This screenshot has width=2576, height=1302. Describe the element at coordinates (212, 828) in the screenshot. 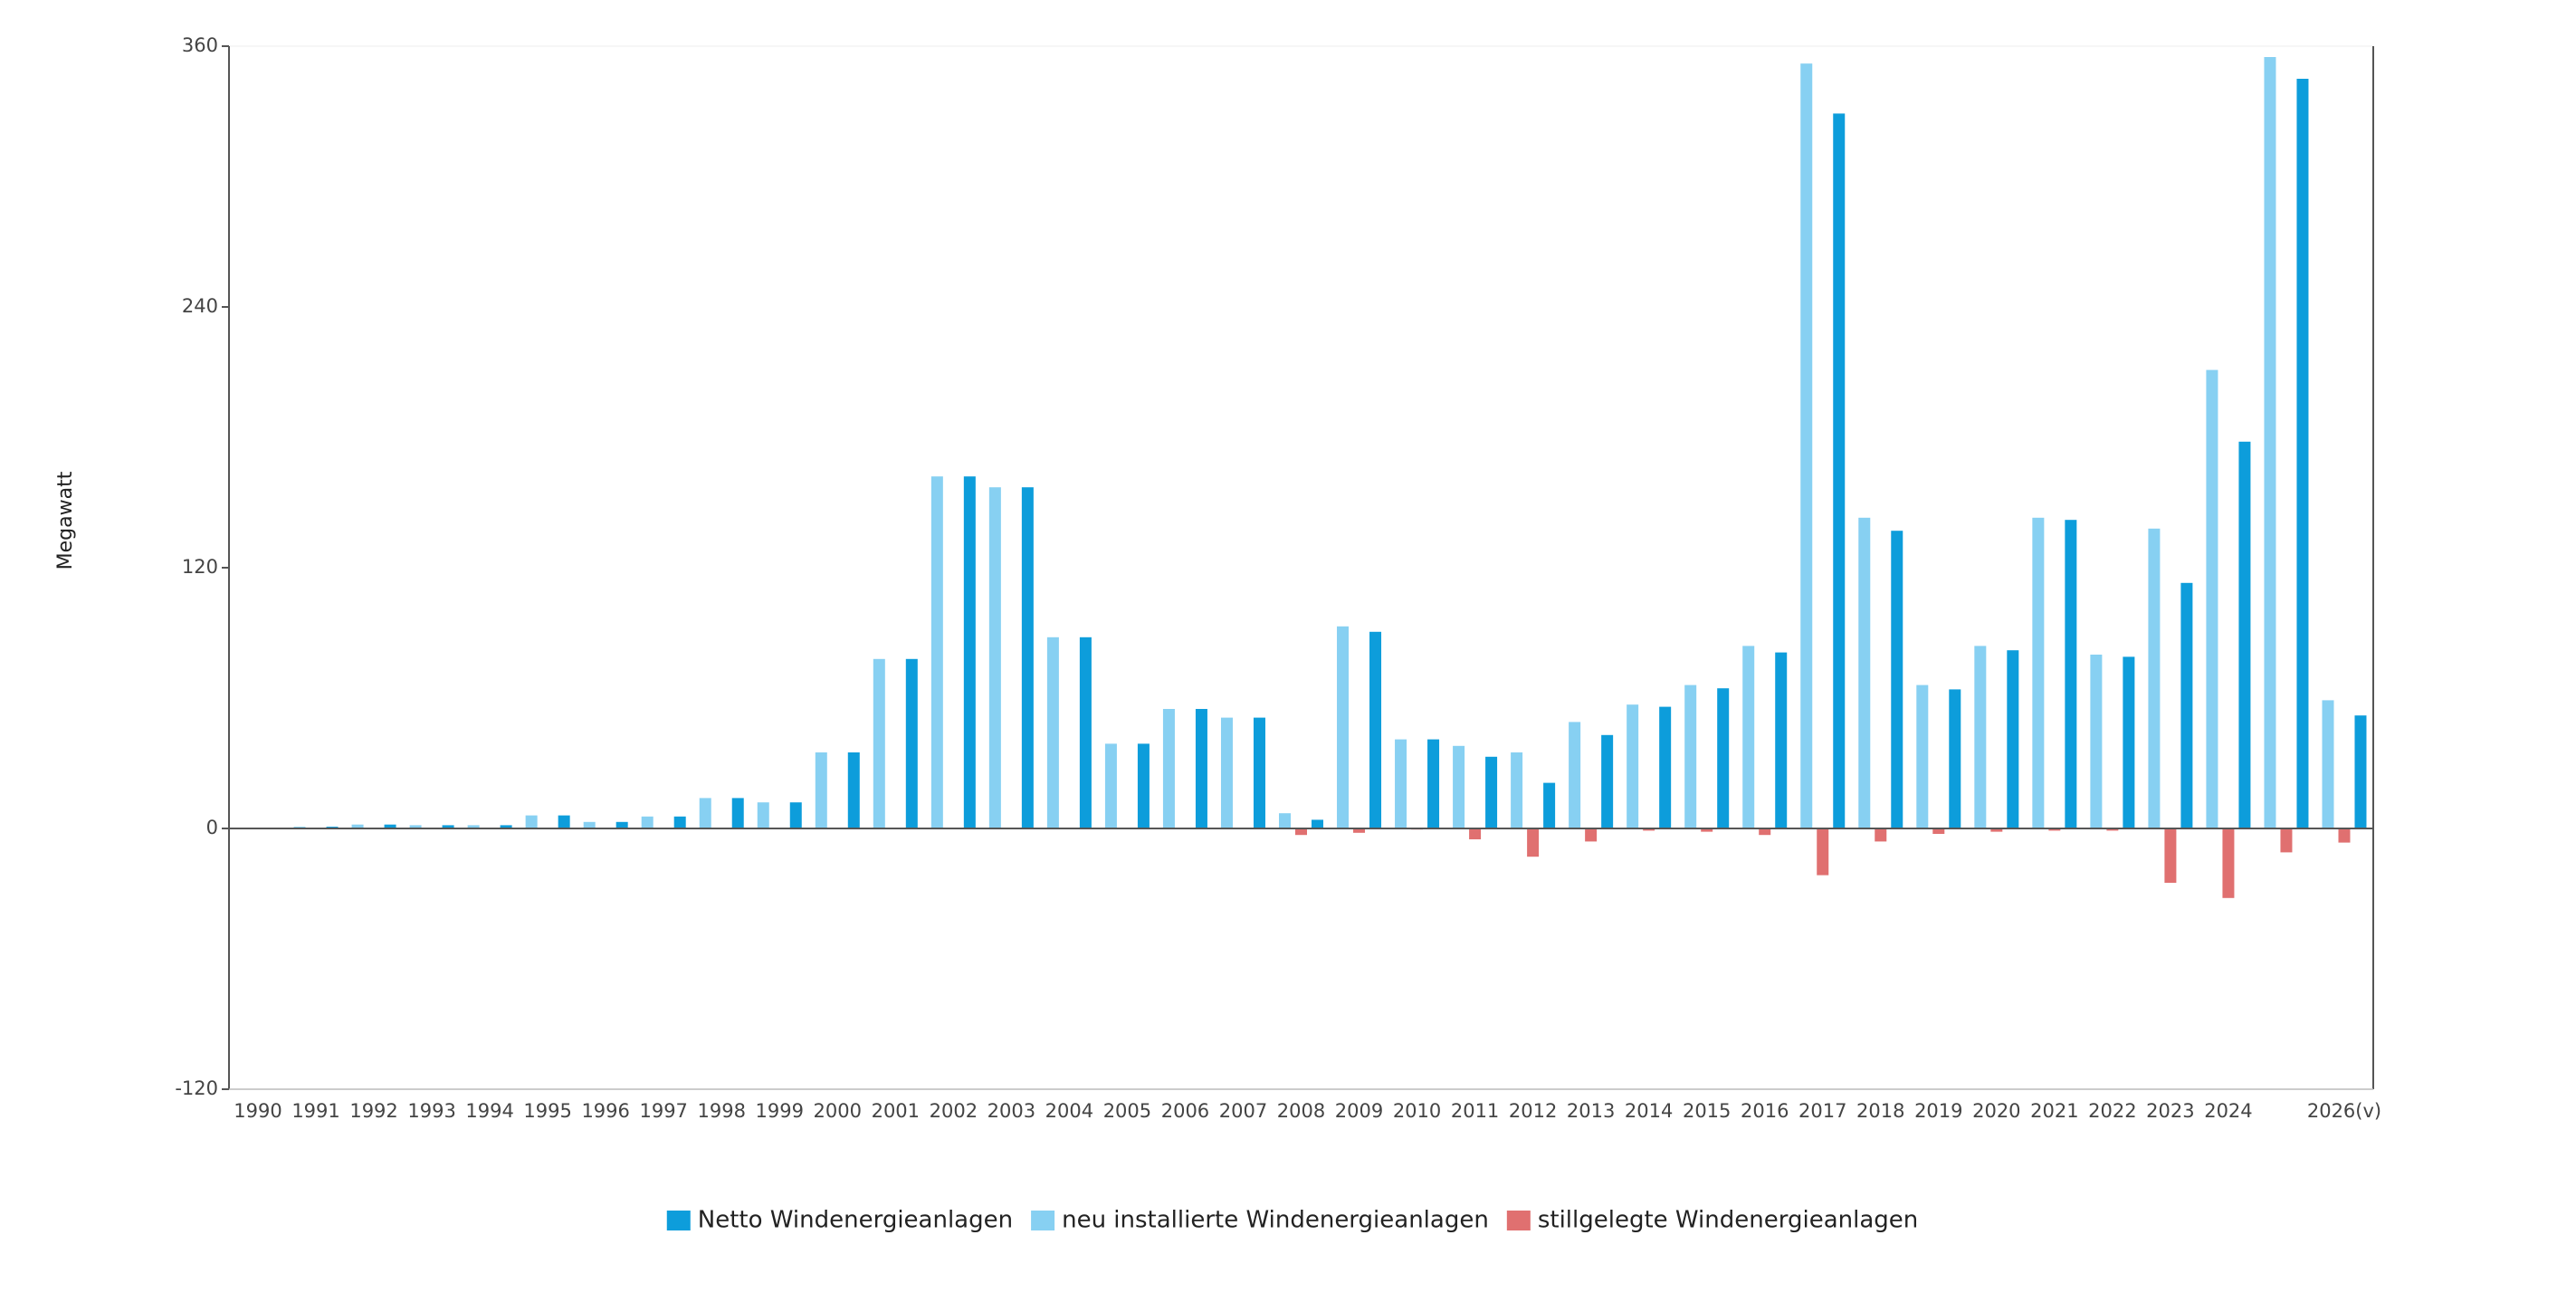

I see `y-tick-label: 0` at that location.